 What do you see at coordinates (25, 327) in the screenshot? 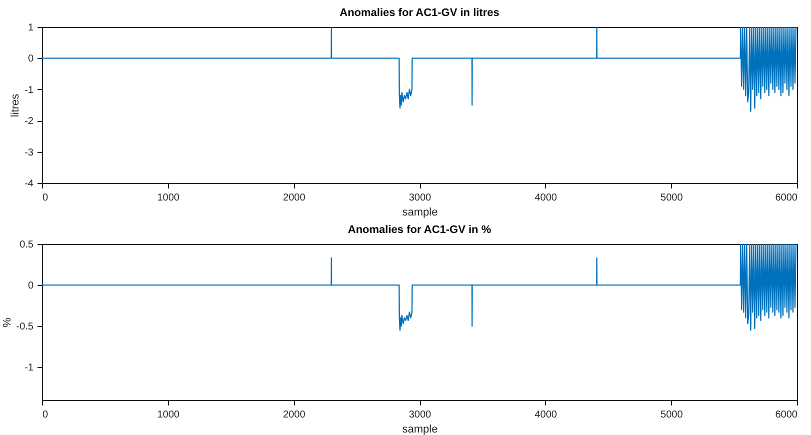
I see `y-tick-label: -0.5` at bounding box center [25, 327].